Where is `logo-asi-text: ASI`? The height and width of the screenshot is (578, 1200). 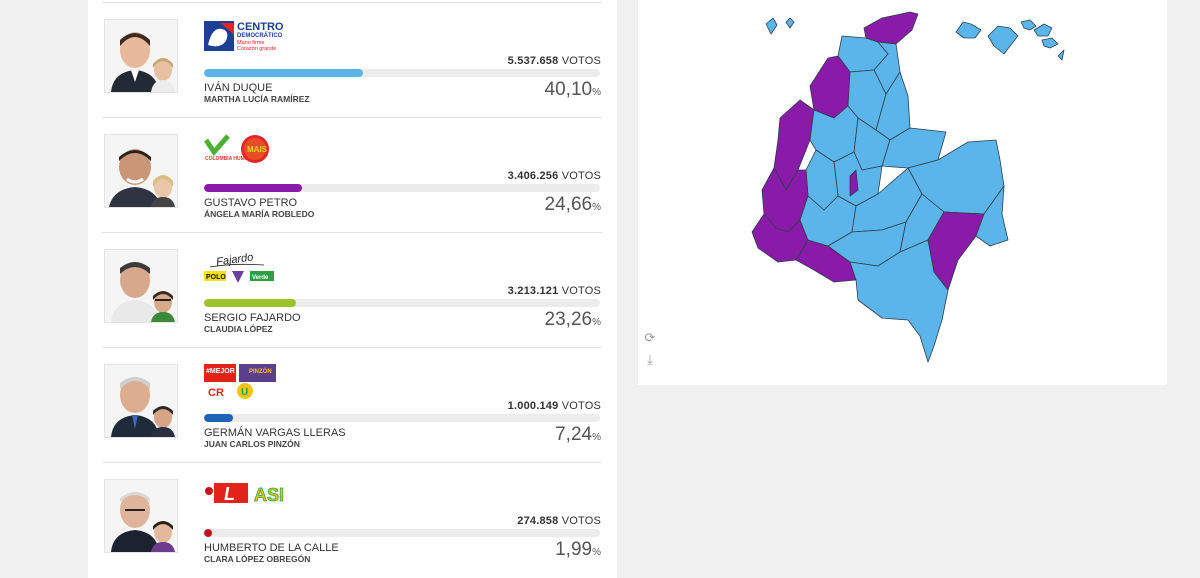 logo-asi-text: ASI is located at coordinates (269, 495).